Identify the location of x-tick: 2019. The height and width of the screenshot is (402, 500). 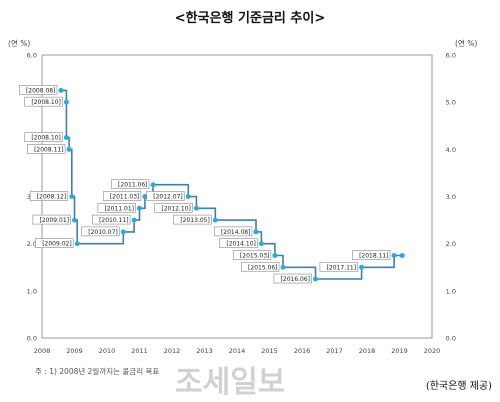
(399, 351).